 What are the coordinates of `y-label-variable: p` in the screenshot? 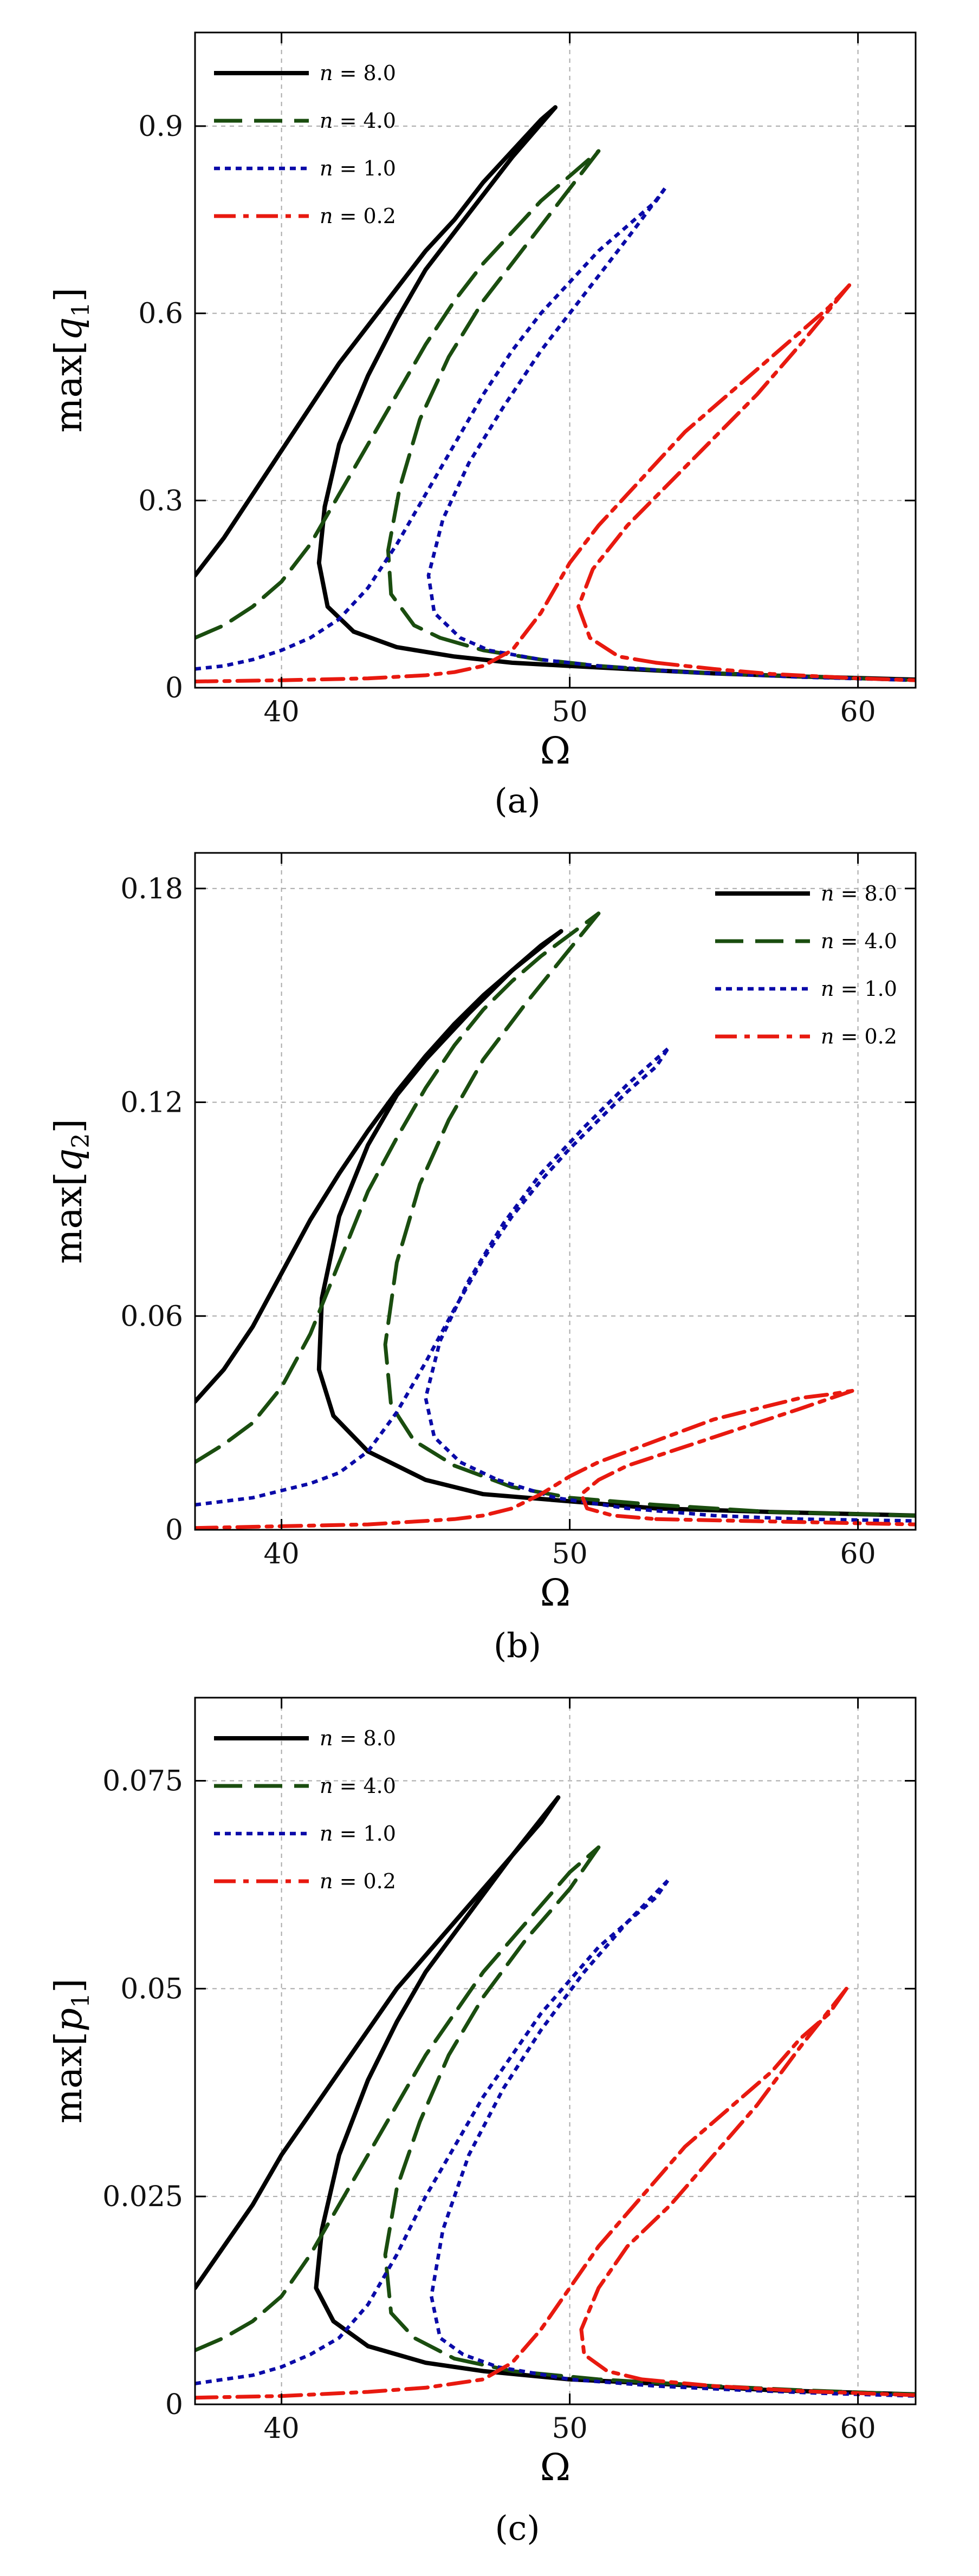 It's located at (69, 2020).